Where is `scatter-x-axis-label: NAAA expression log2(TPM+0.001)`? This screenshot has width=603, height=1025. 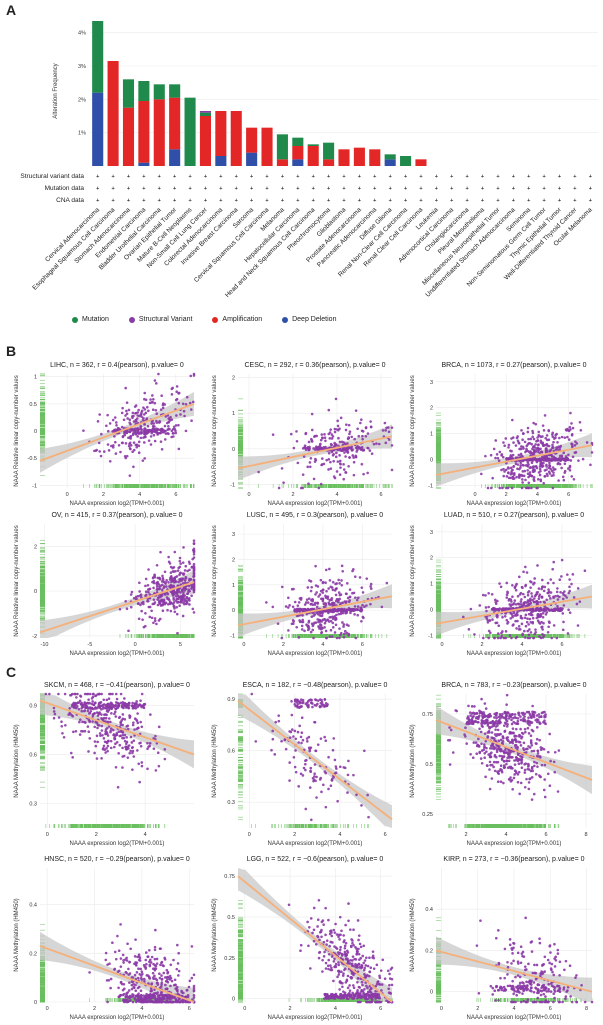
scatter-x-axis-label: NAAA expression log2(TPM+0.001) is located at coordinates (315, 504).